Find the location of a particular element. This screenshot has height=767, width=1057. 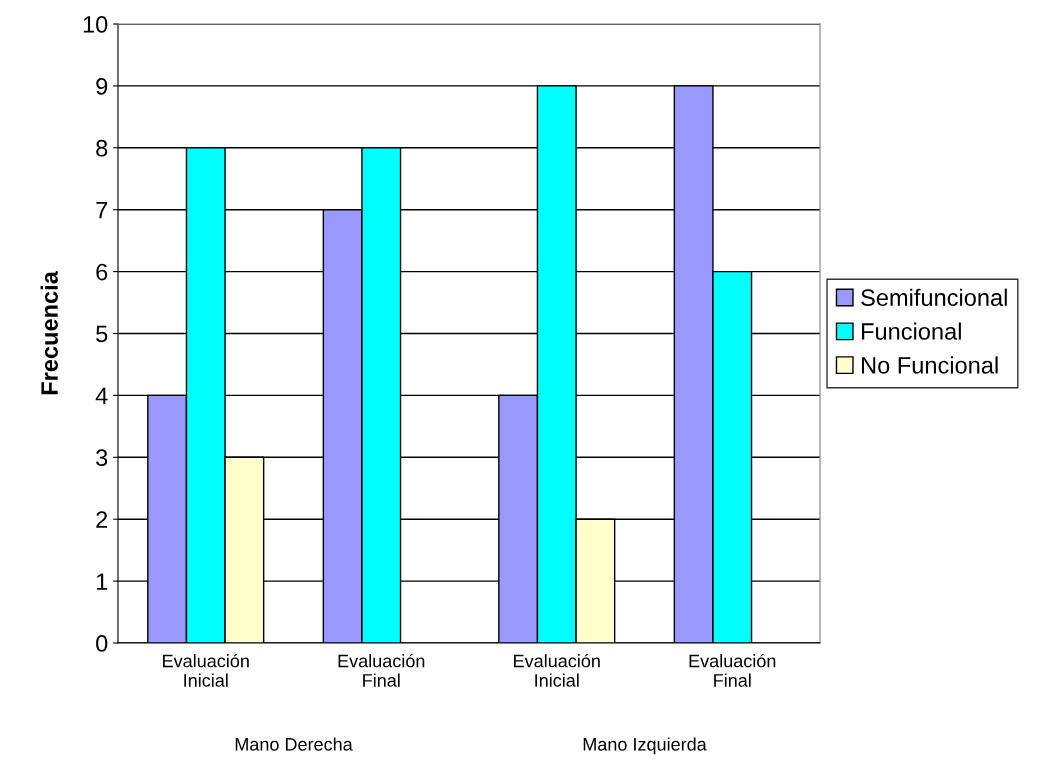

y-tick-label: 1 is located at coordinates (102, 581).